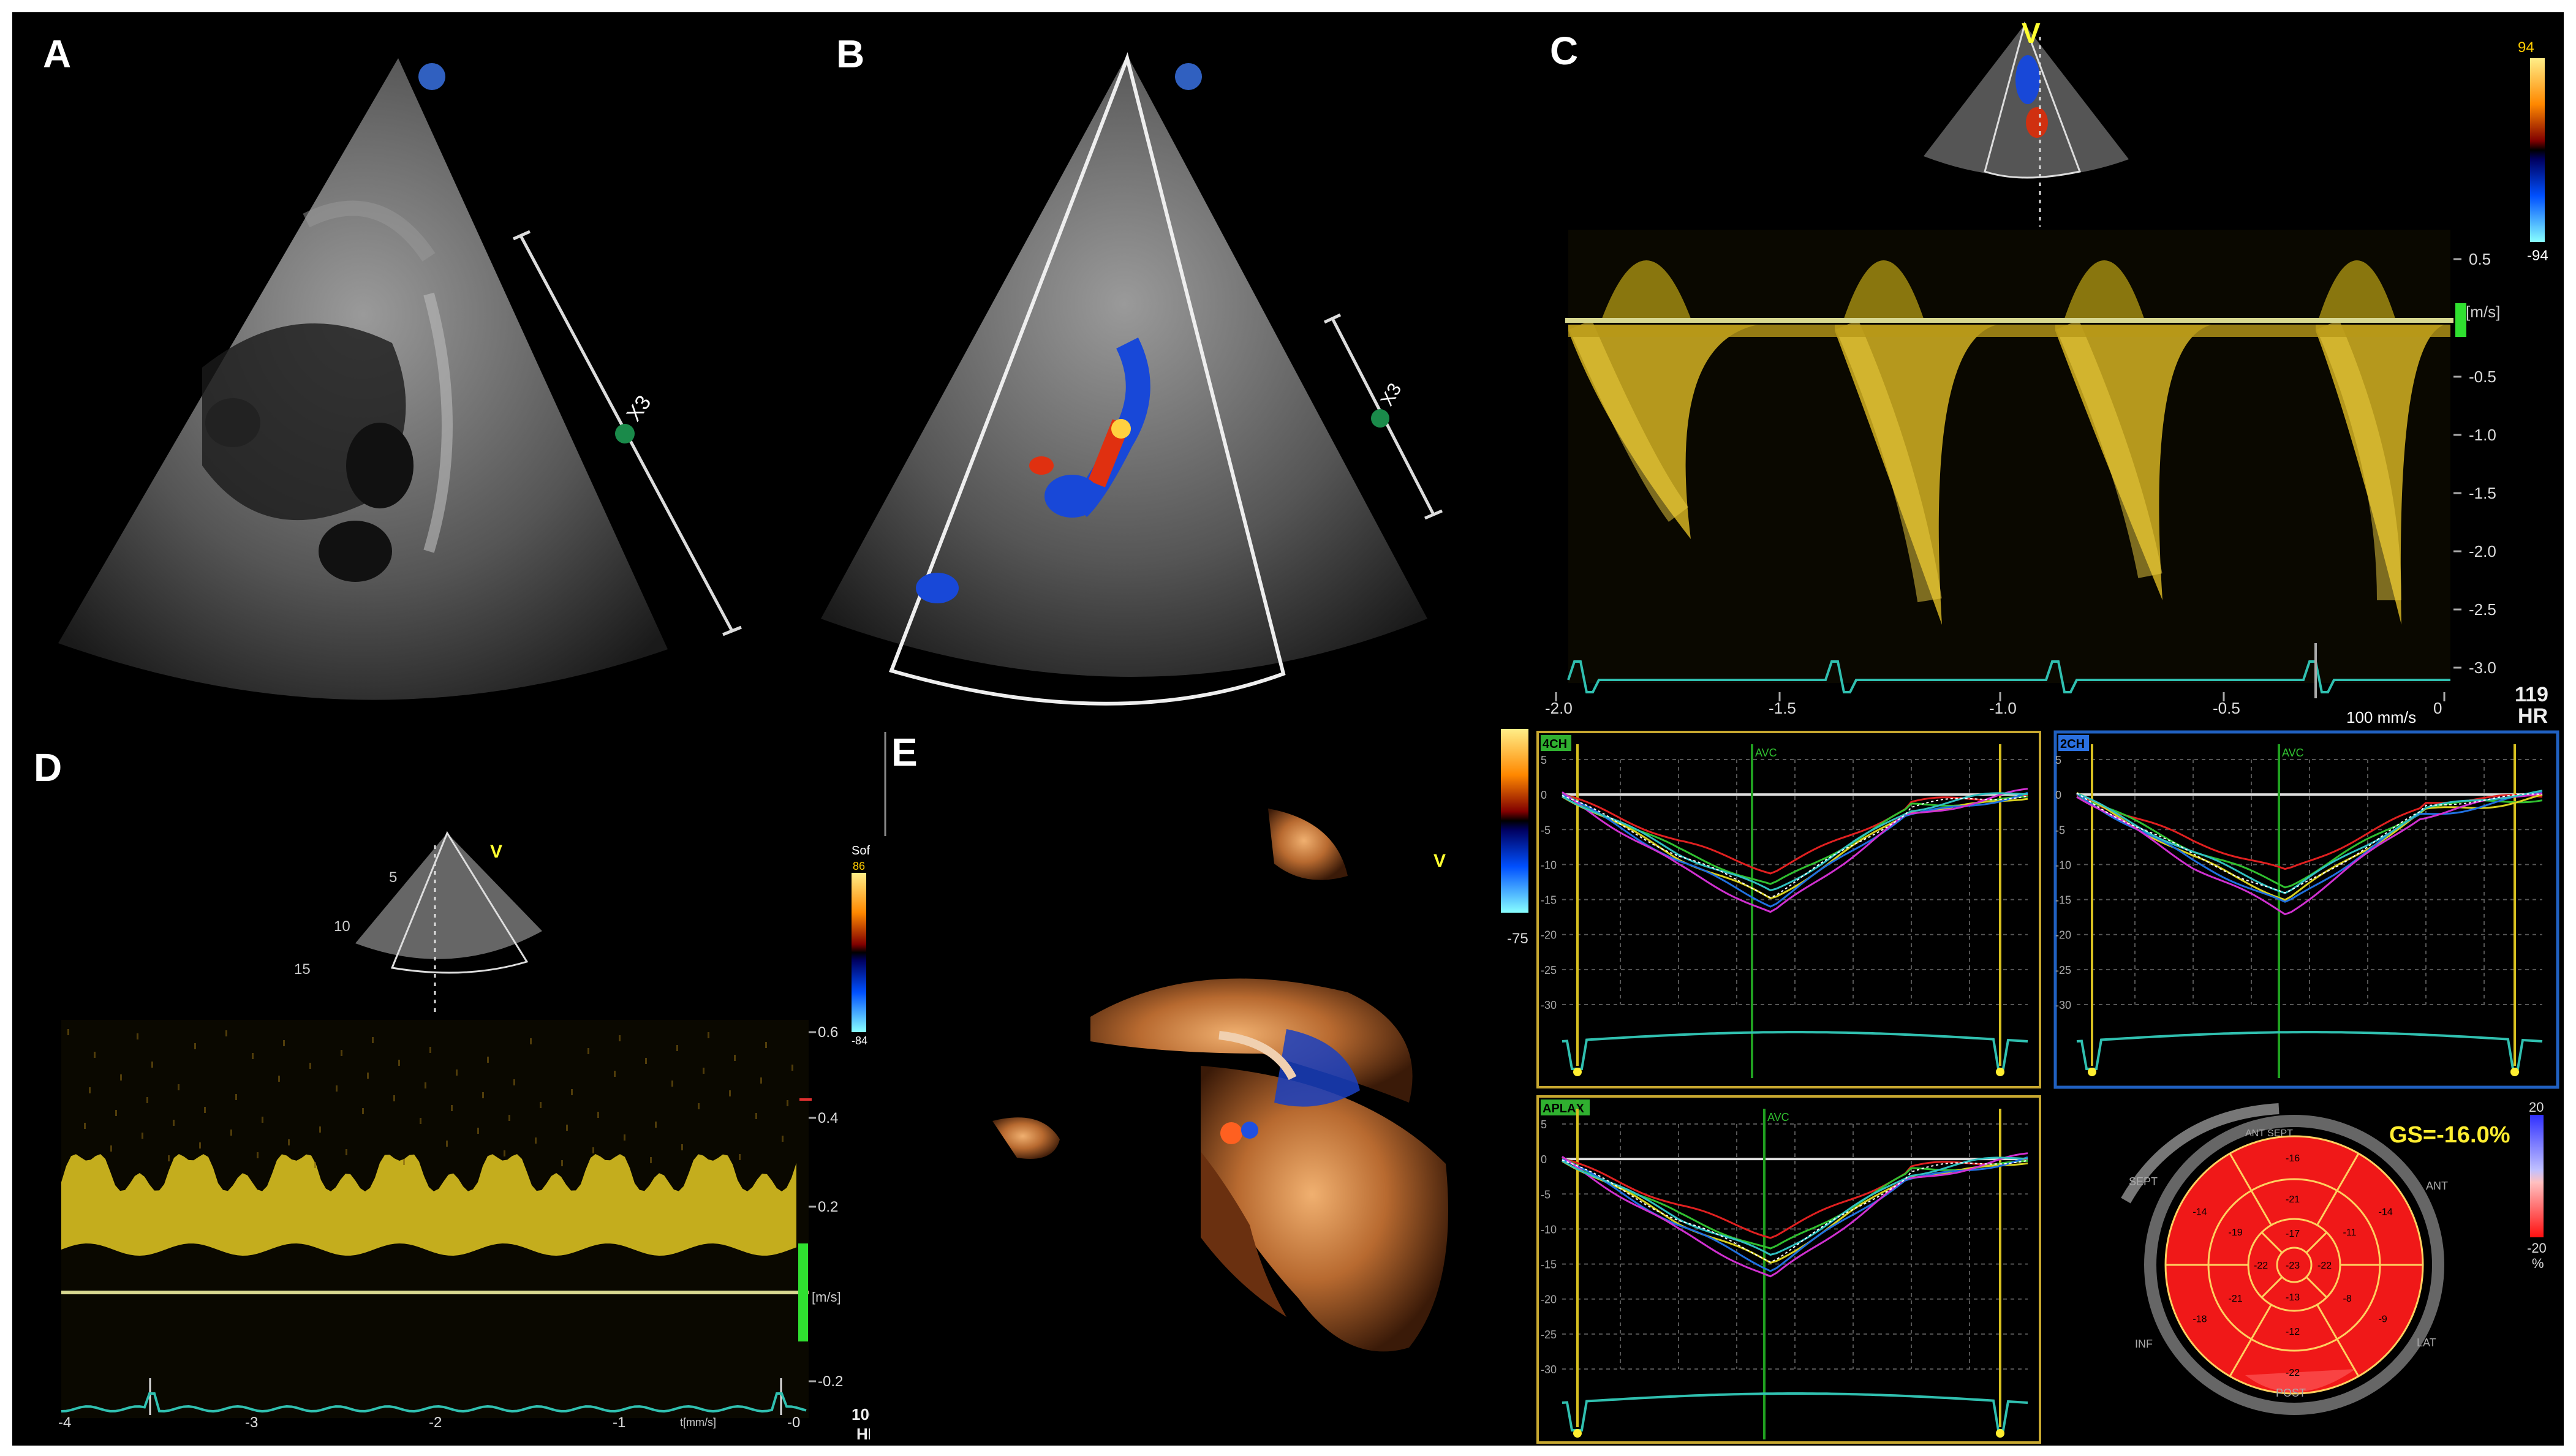  I want to click on panel-c-y-axis: 0.5 -0.5 -1.0 -1.5 -2.0 -2.5 -3.0, so click(2474, 463).